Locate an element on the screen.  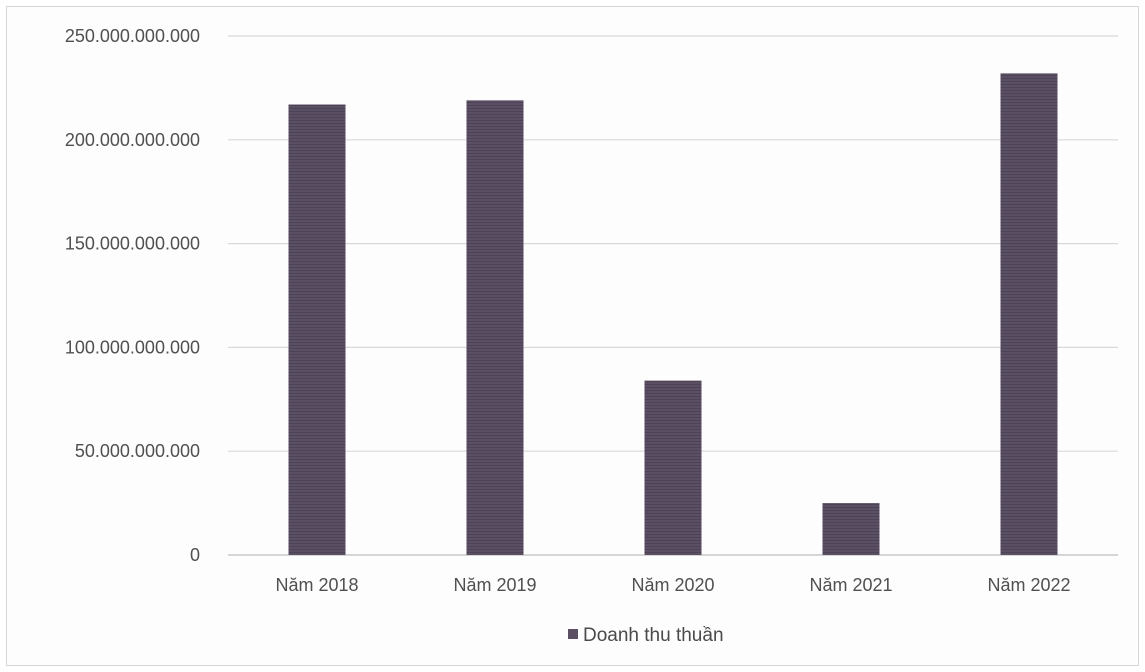
x-tick-label: Năm 2022 is located at coordinates (1028, 585).